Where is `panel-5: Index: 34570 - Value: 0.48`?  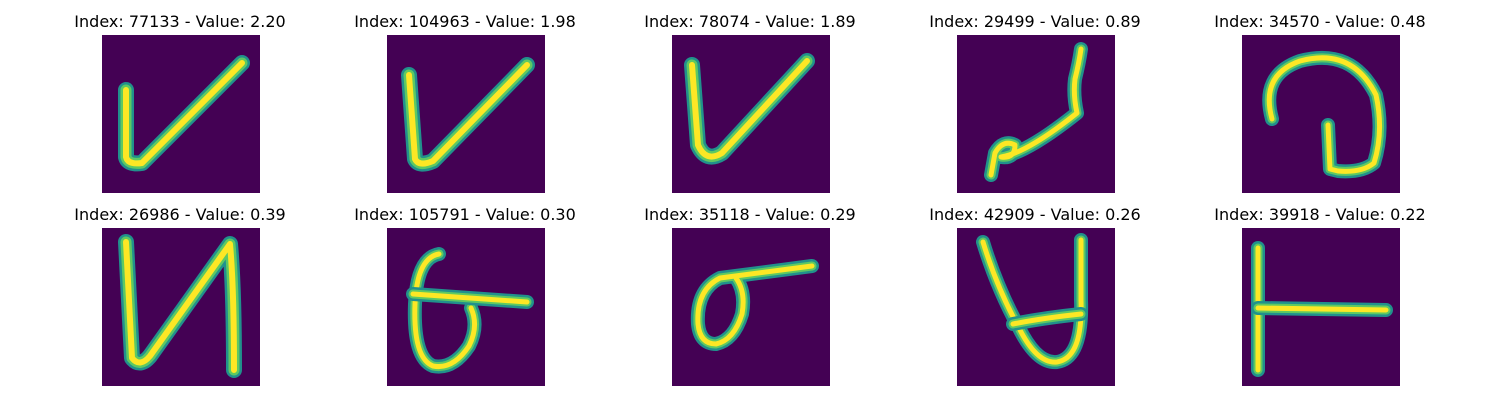 panel-5: Index: 34570 - Value: 0.48 is located at coordinates (1320, 107).